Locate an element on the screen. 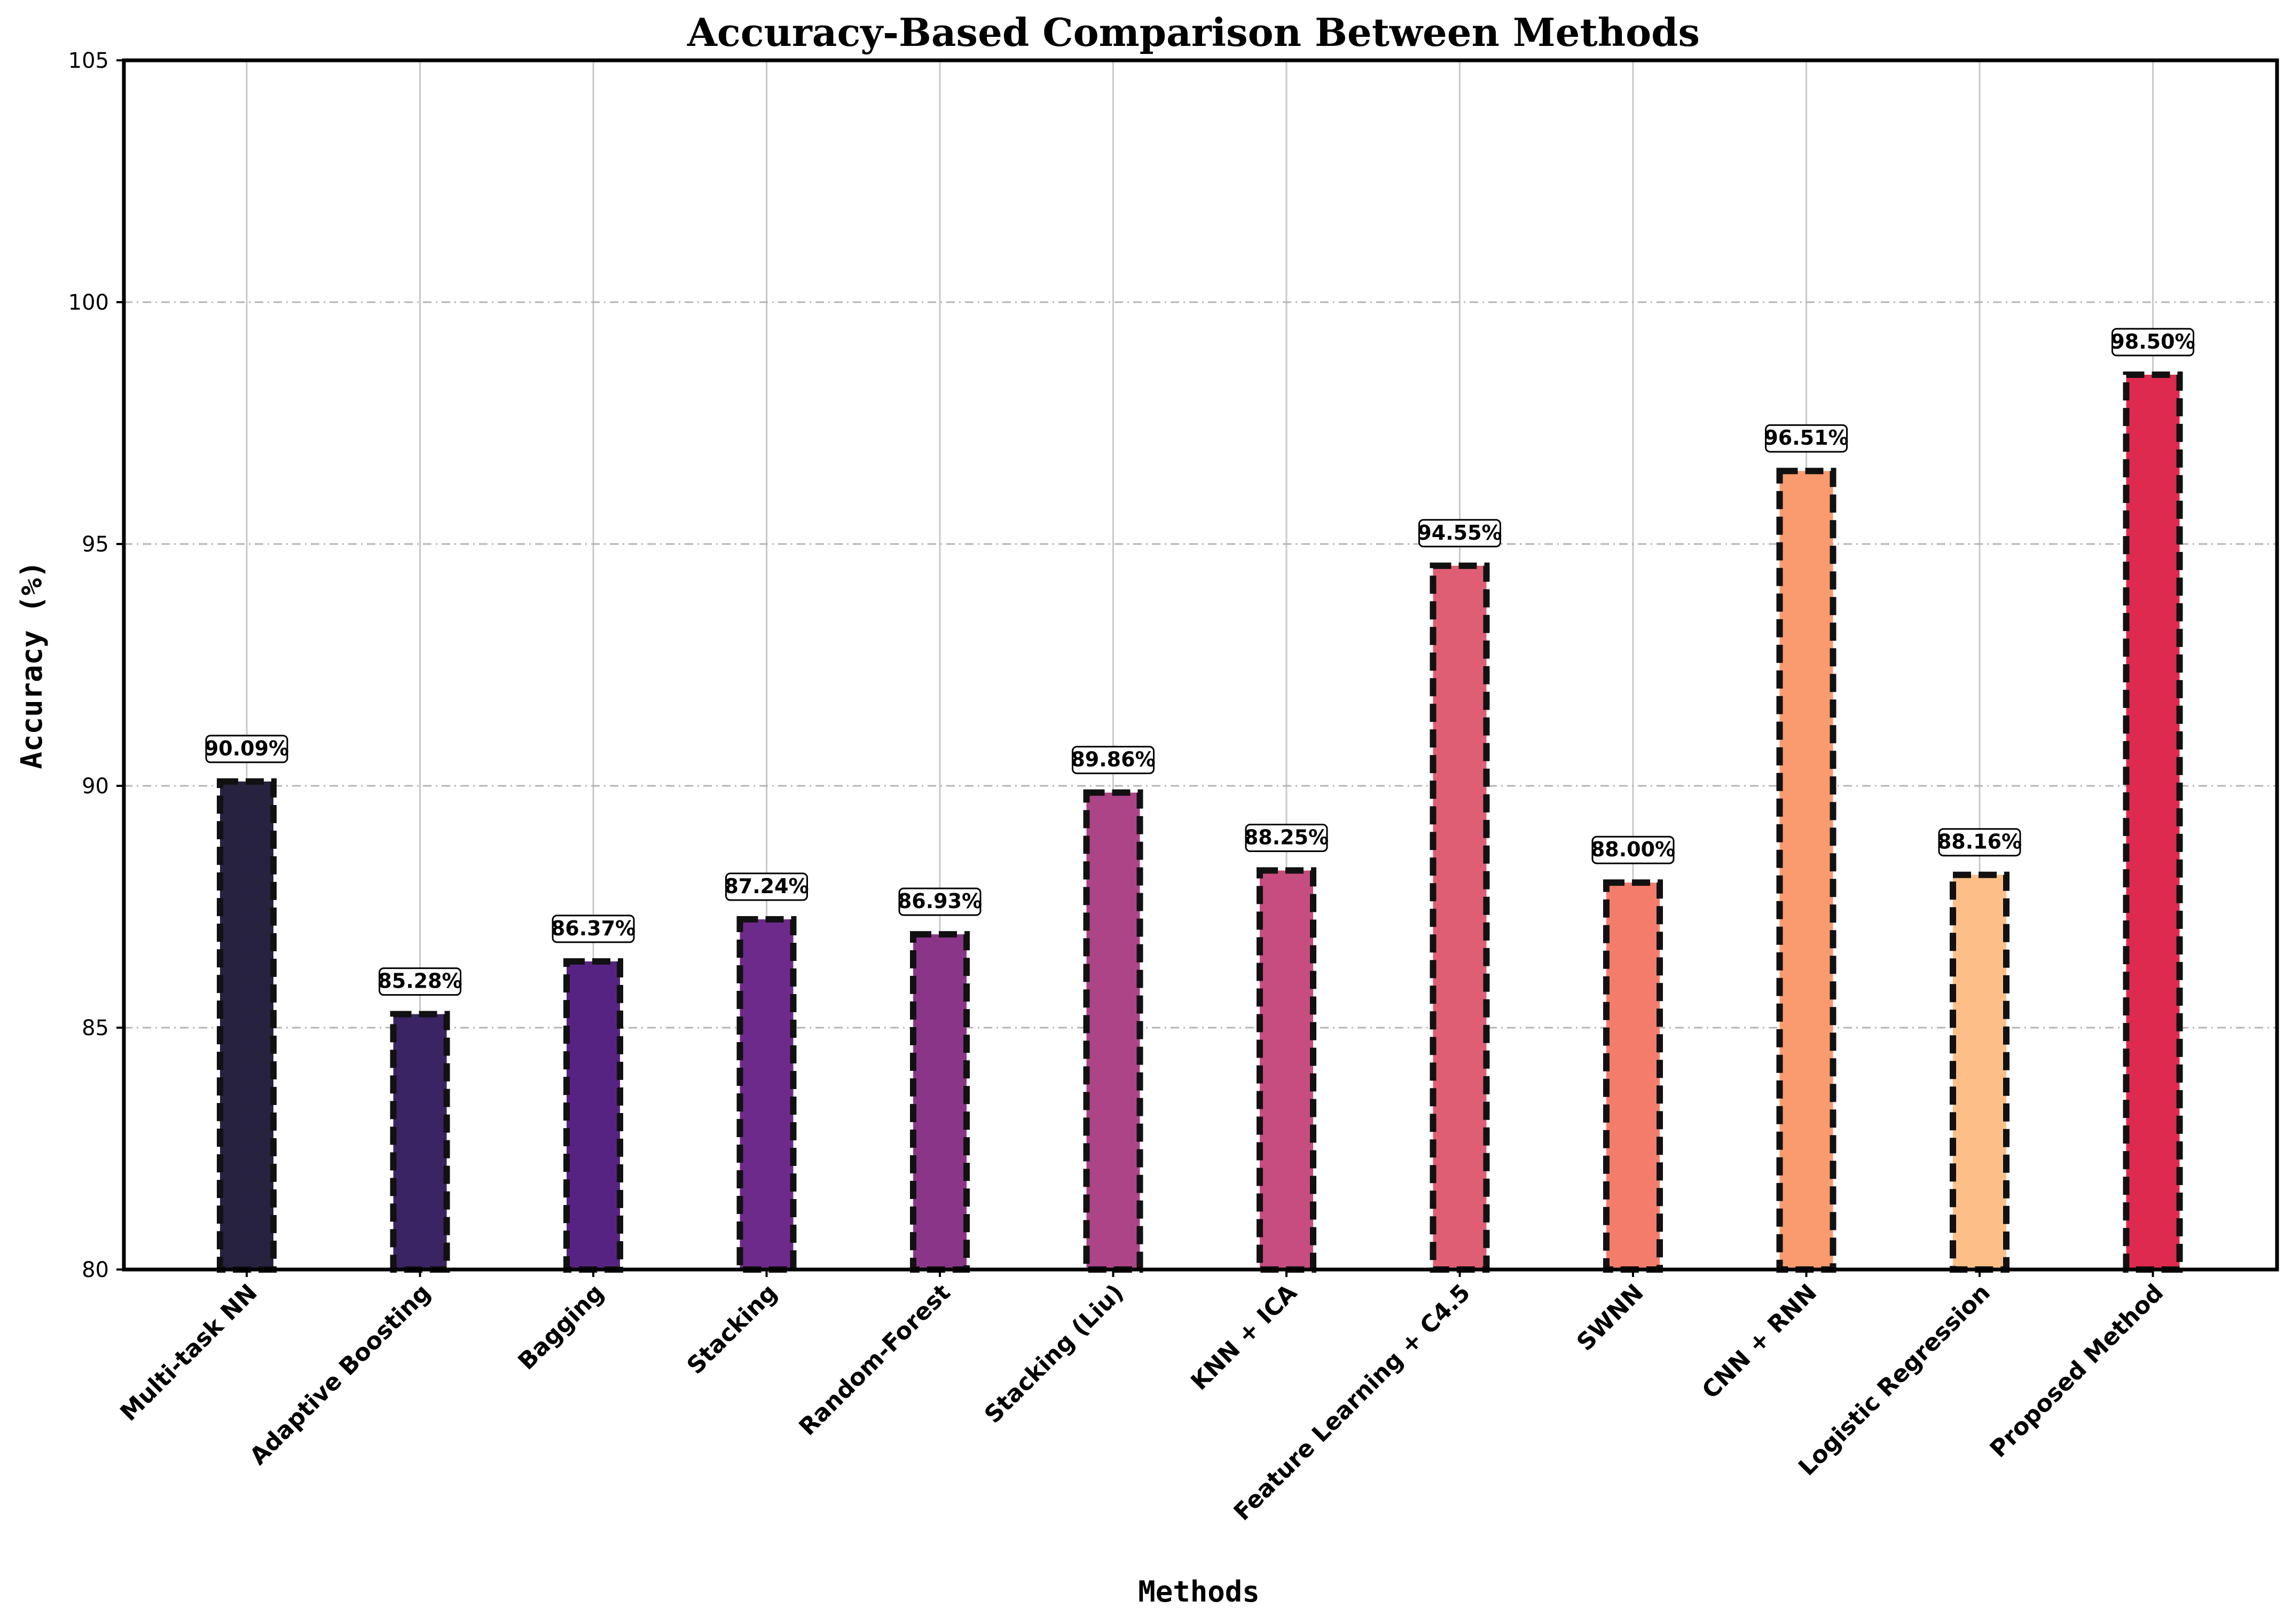 Image resolution: width=2292 pixels, height=1624 pixels. data-label: 90.09% is located at coordinates (247, 749).